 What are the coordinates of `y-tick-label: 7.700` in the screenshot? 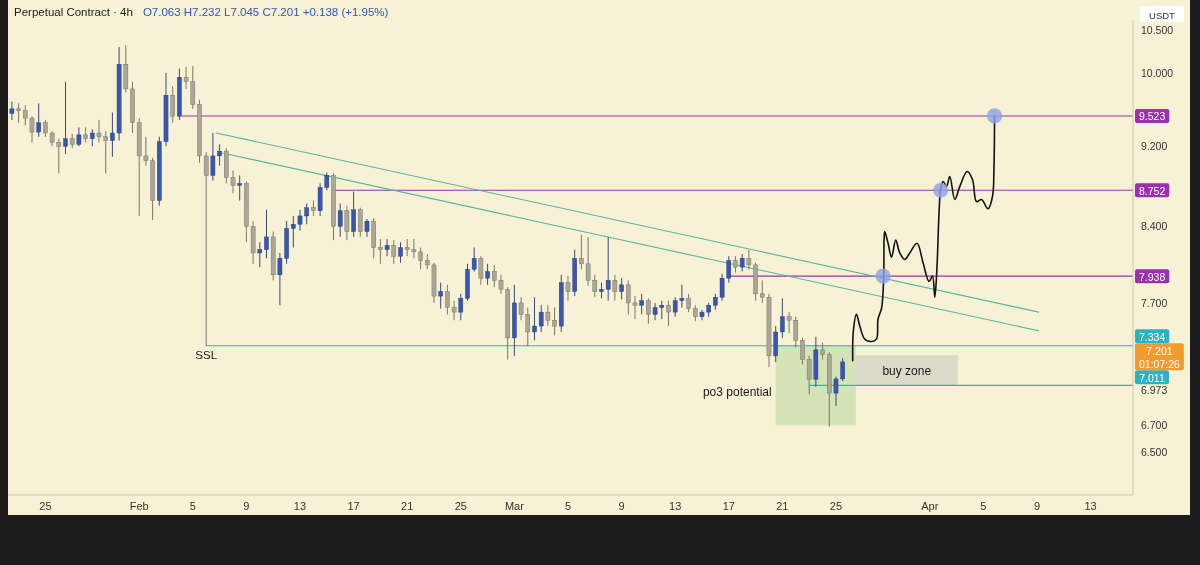 It's located at (1154, 302).